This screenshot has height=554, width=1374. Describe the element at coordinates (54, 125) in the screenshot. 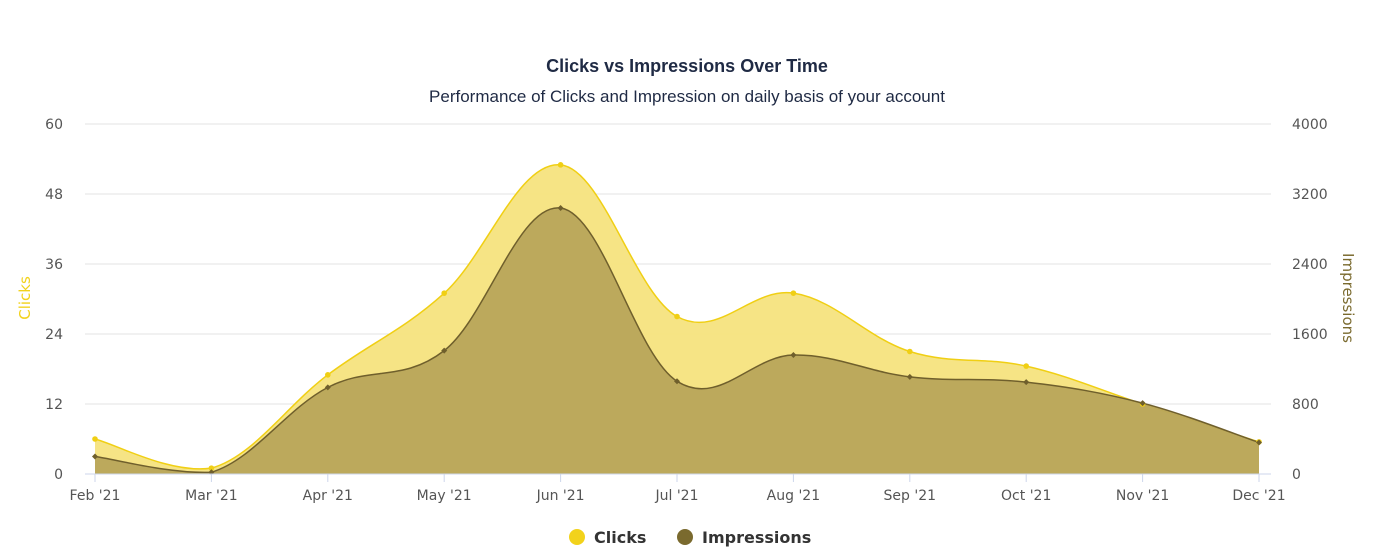

I see `y-left-tick-label: 60` at that location.